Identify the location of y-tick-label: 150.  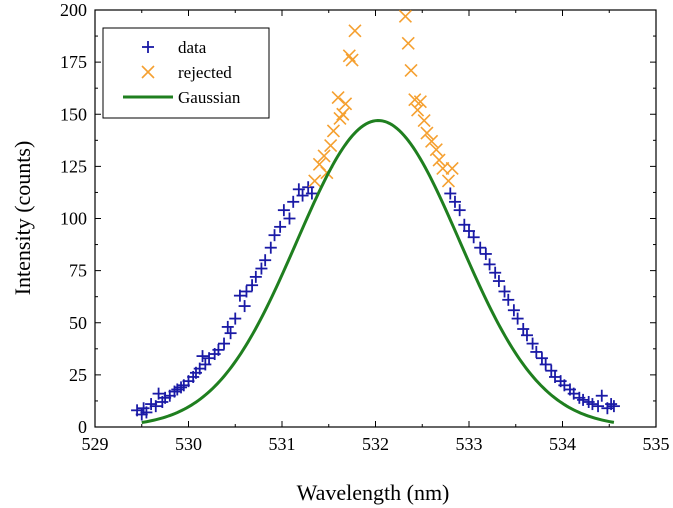
(73, 114).